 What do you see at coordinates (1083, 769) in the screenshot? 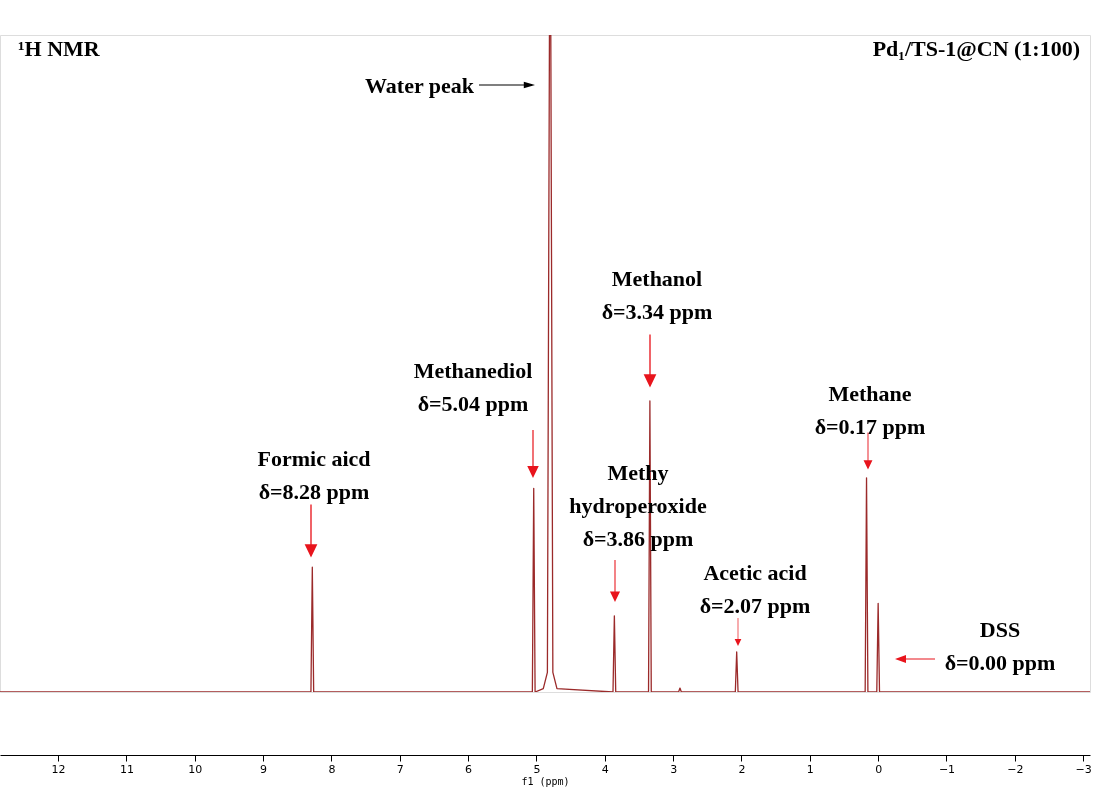
I see `x-tick-label: −3` at bounding box center [1083, 769].